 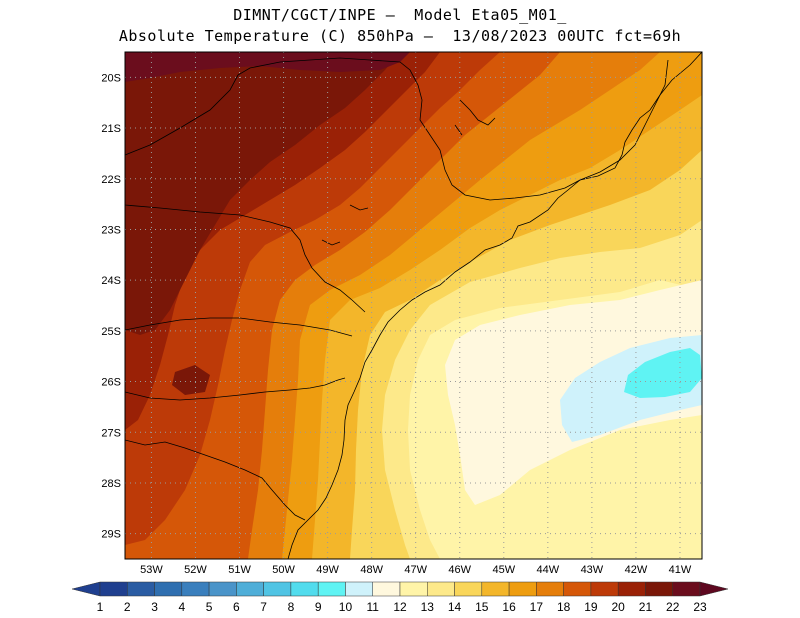 I want to click on lat-label: 21S, so click(x=111, y=129).